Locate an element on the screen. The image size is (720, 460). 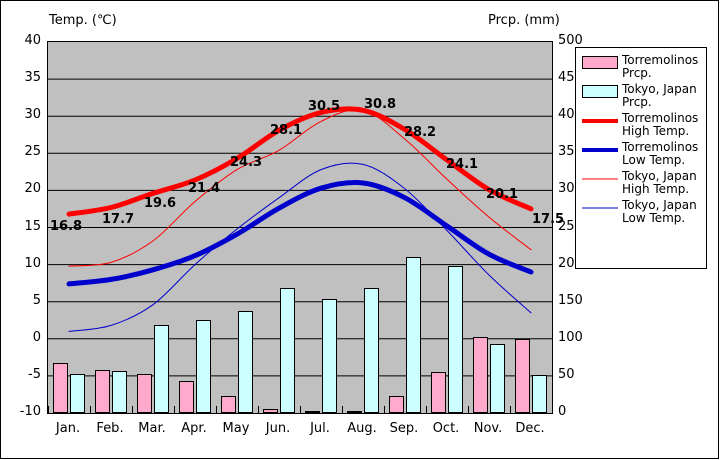
month-label: Dec. is located at coordinates (530, 428).